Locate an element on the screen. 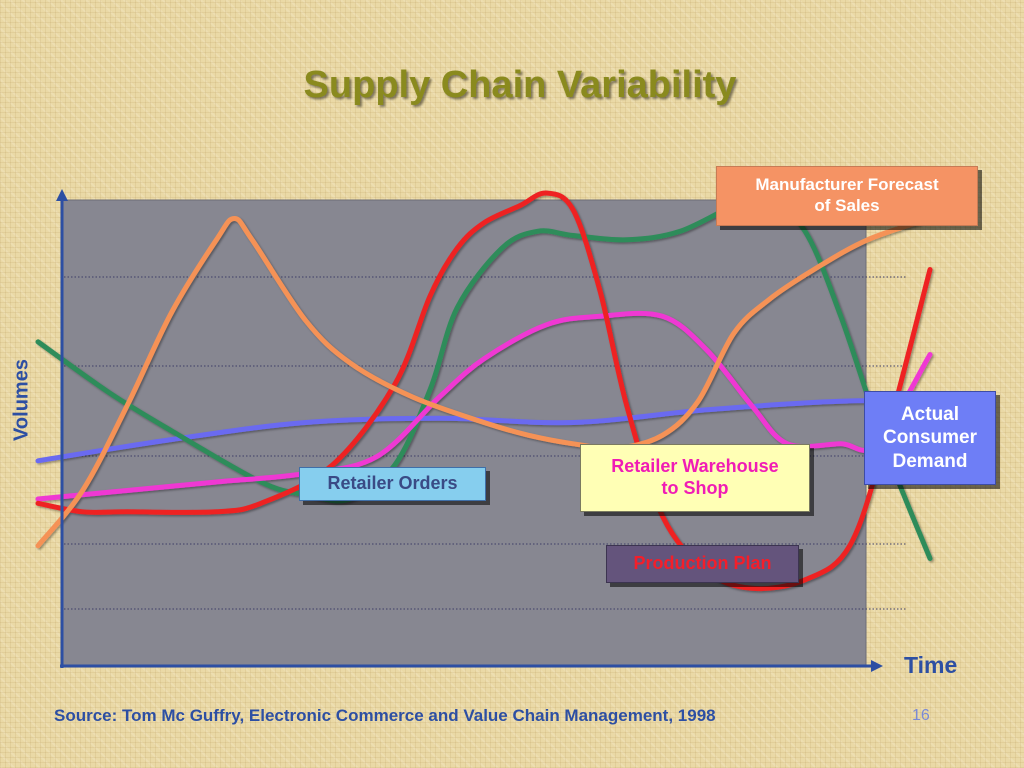  actual-demand-label-line3: Demand is located at coordinates (930, 461).